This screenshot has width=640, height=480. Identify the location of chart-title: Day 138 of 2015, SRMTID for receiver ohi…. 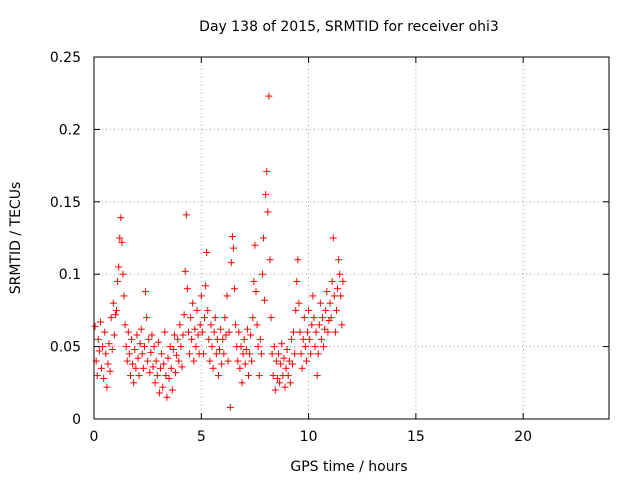
(349, 27).